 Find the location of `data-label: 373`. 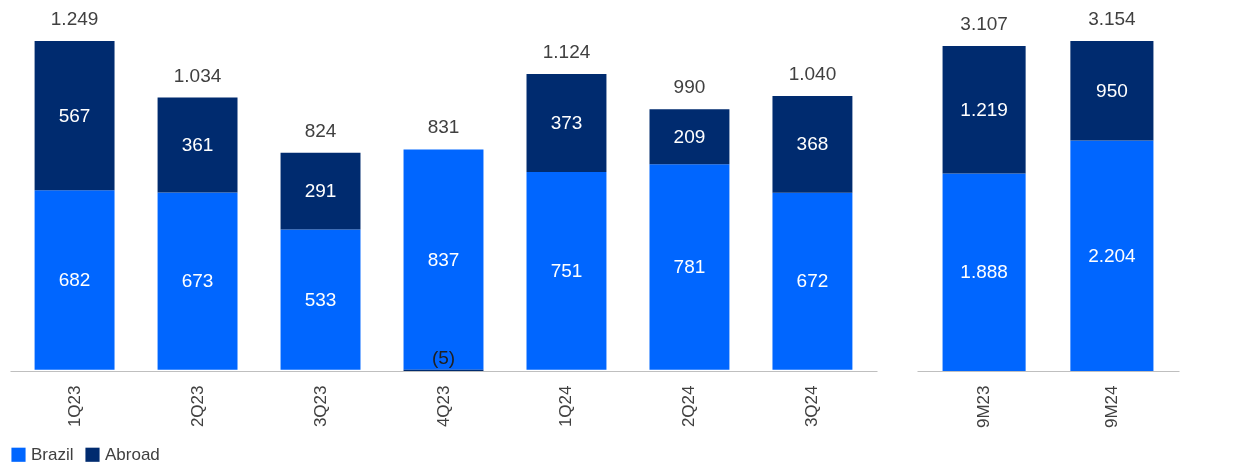

data-label: 373 is located at coordinates (566, 122).